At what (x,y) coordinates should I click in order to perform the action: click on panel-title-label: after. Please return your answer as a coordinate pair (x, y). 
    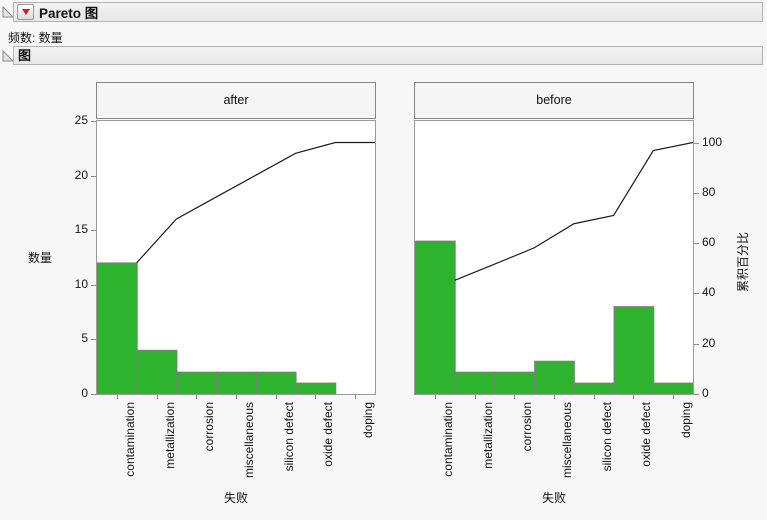
    Looking at the image, I should click on (236, 100).